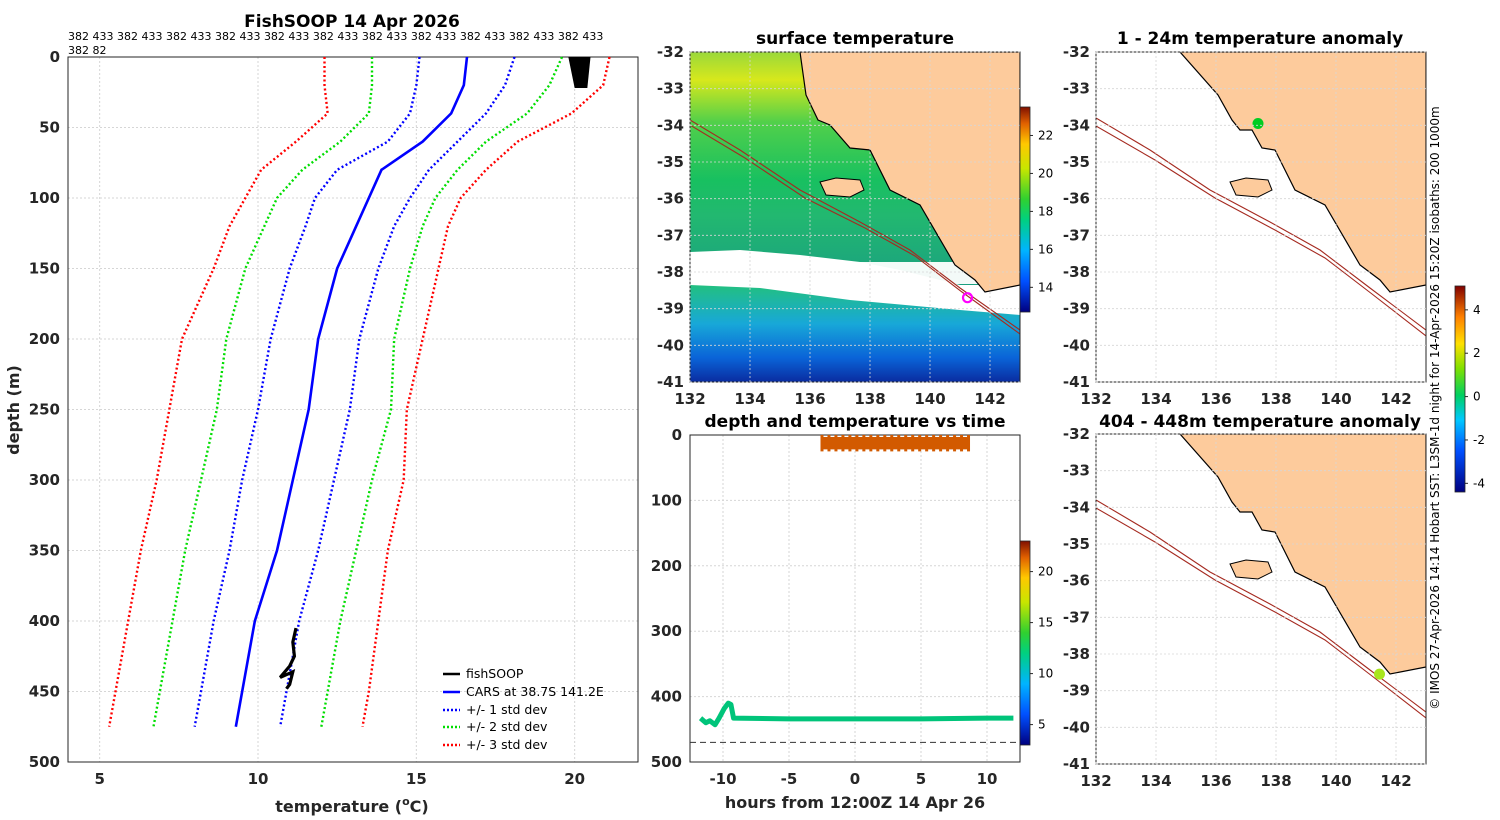  I want to click on sst-gridlines, so click(854, 217).